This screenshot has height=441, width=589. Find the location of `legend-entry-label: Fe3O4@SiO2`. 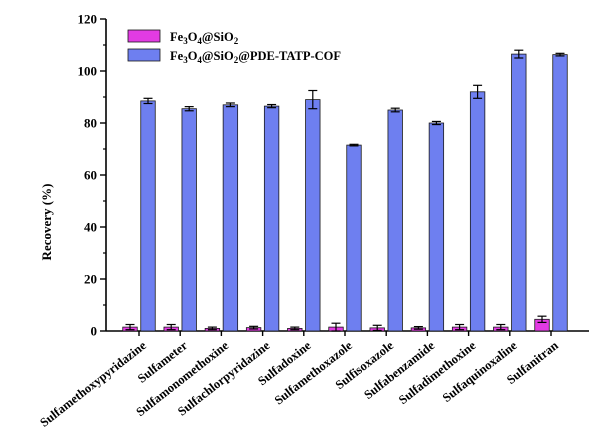

legend-entry-label: Fe3O4@SiO2 is located at coordinates (204, 38).